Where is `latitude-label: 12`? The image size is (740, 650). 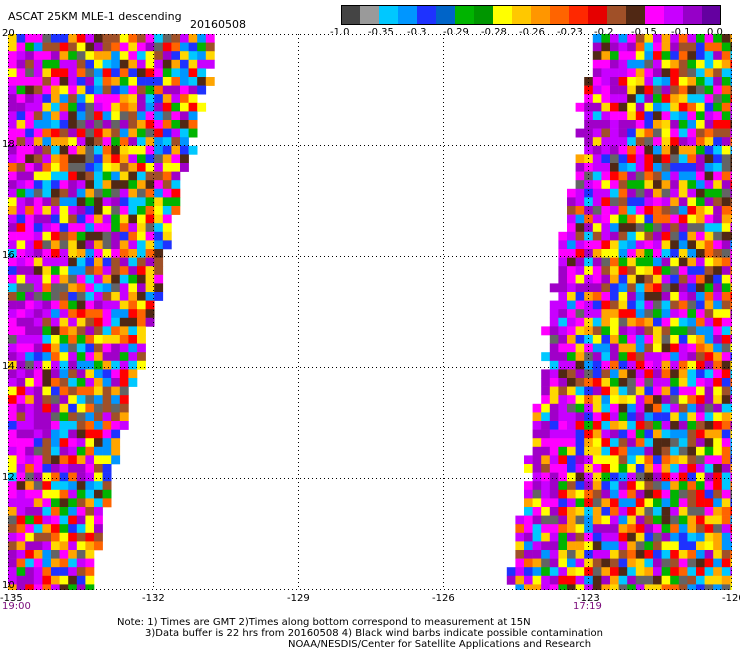 latitude-label: 12 is located at coordinates (8, 477).